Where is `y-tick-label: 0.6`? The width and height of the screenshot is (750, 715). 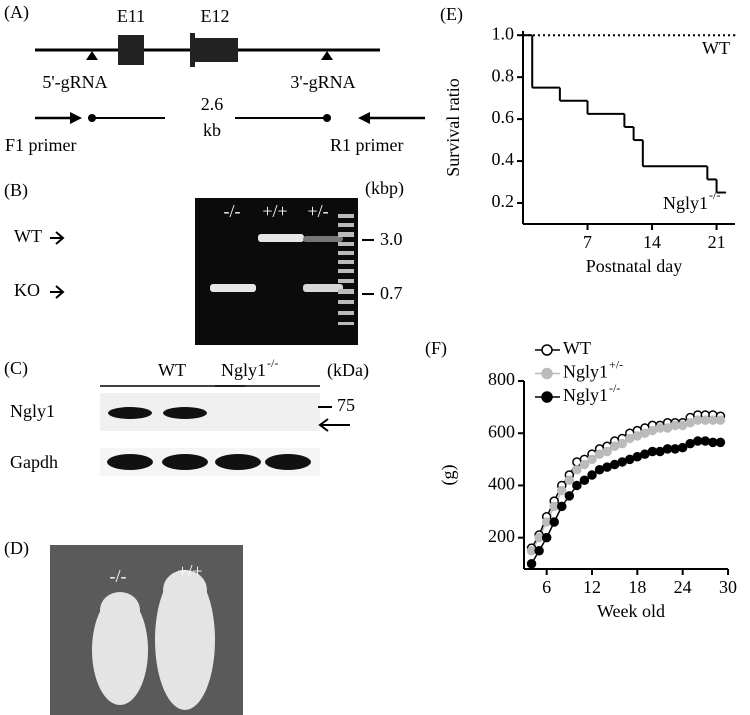
y-tick-label: 0.6 is located at coordinates (503, 117).